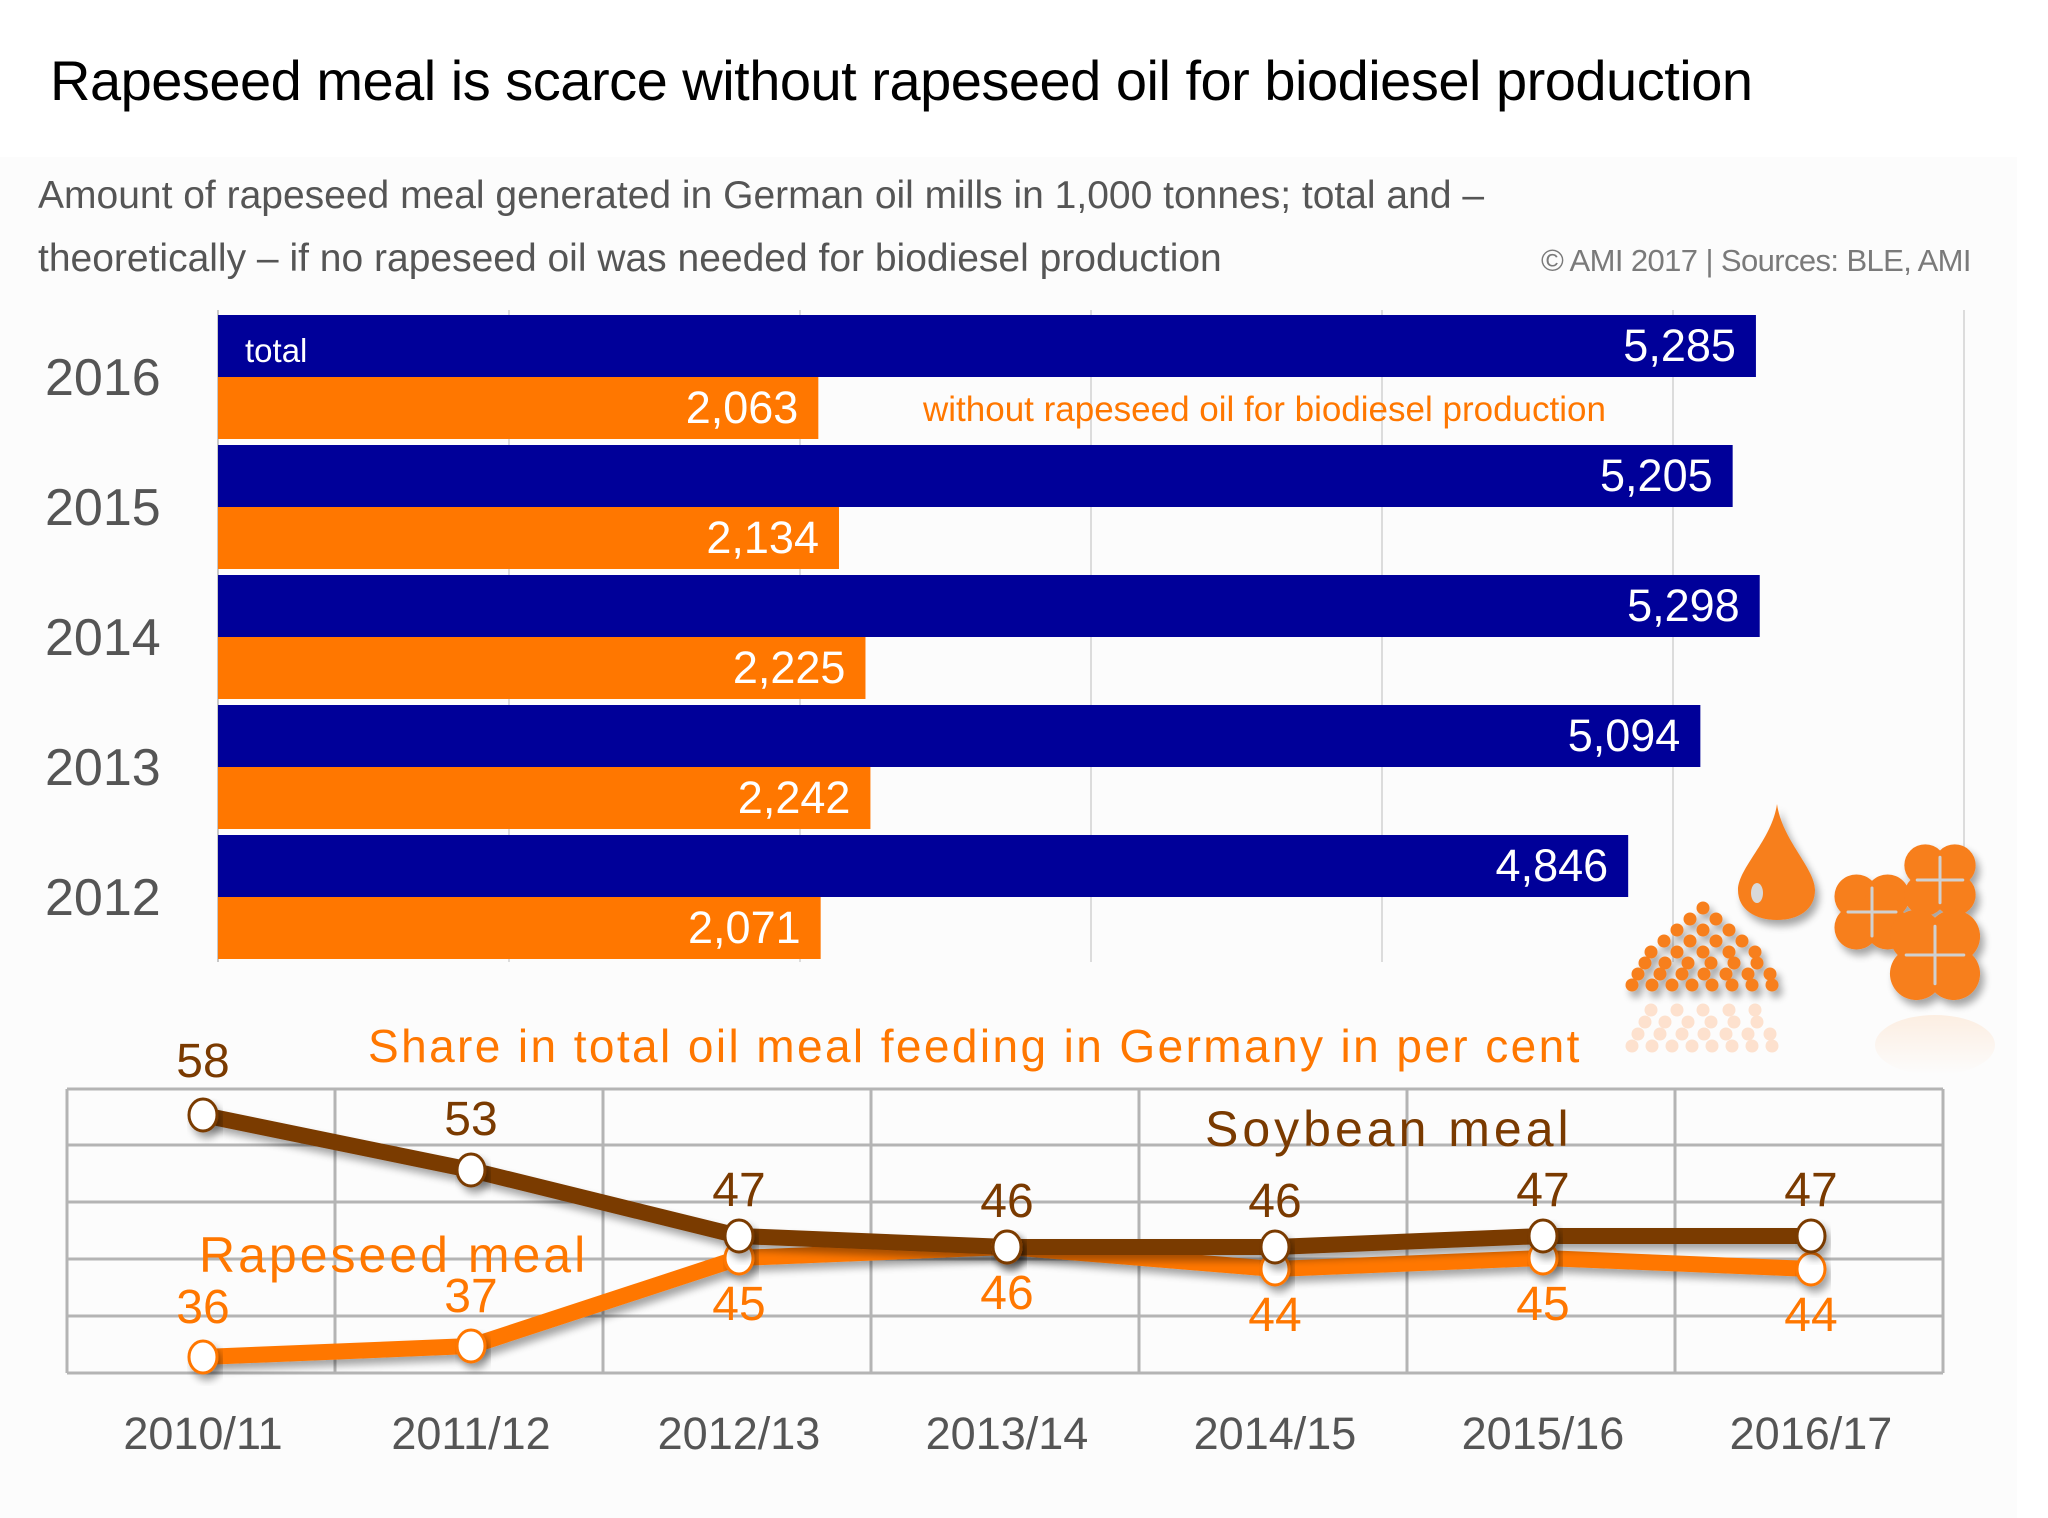 The height and width of the screenshot is (1518, 2048). Describe the element at coordinates (202, 1061) in the screenshot. I see `soybean-meal-value: 58` at that location.